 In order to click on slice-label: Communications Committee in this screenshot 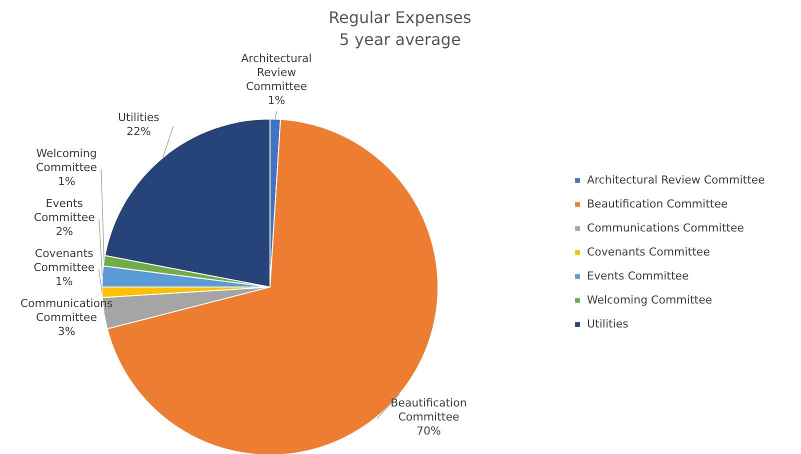, I will do `click(67, 310)`.